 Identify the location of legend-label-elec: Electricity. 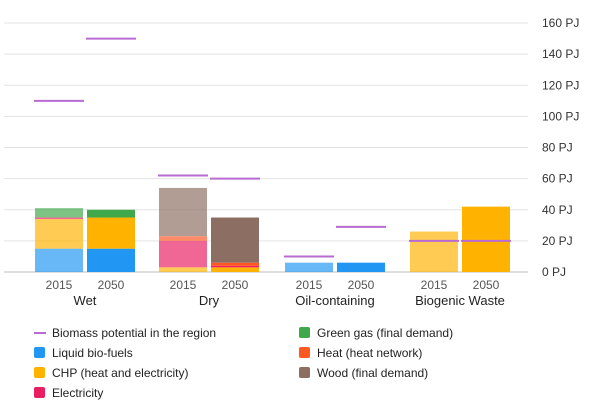
(77, 393).